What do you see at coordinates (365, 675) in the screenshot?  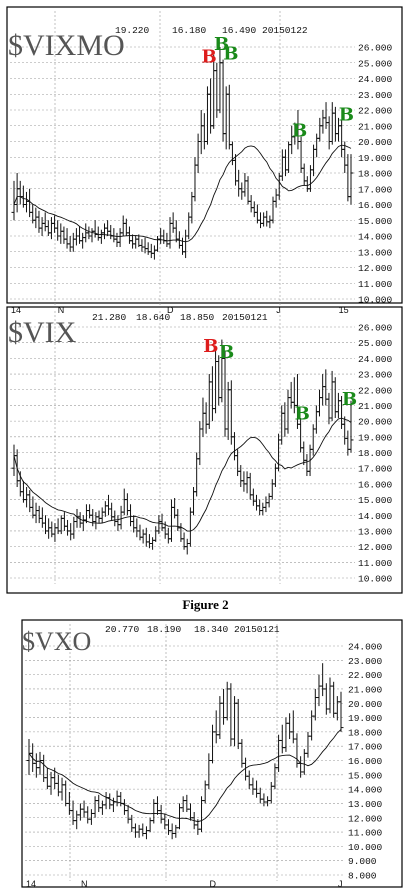 I see `y-tick-label: 22.000` at bounding box center [365, 675].